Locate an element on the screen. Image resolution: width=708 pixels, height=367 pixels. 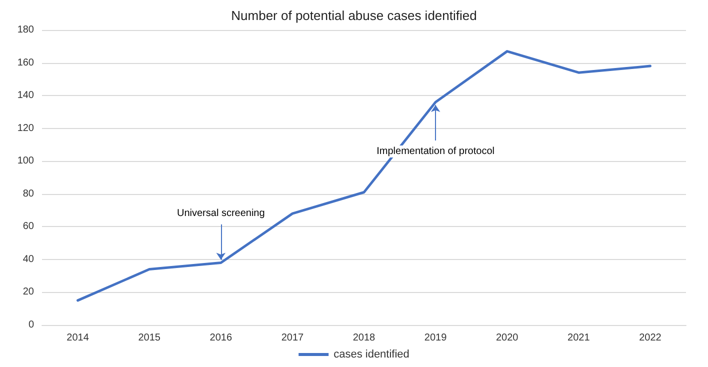
x-tick-label: 2019 is located at coordinates (436, 338).